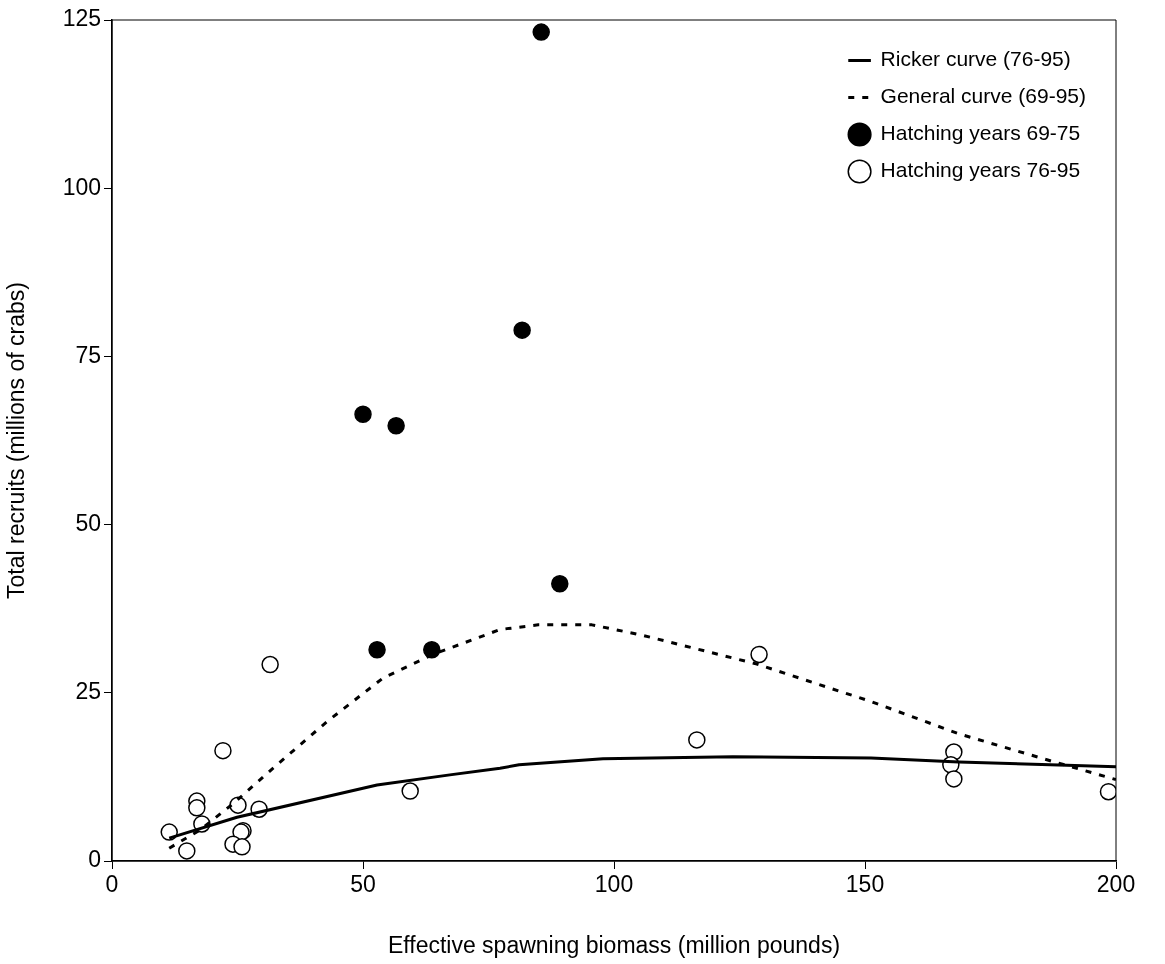 This screenshot has width=1165, height=964. Describe the element at coordinates (983, 96) in the screenshot. I see `legend-label: General curve (69-95)` at that location.